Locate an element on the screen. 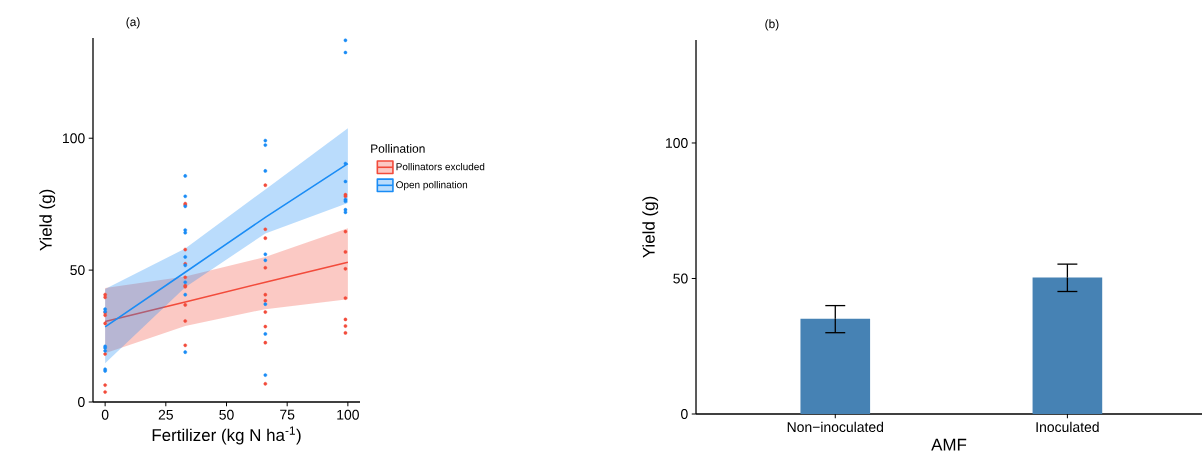  x-tick-label: 0 is located at coordinates (105, 414).